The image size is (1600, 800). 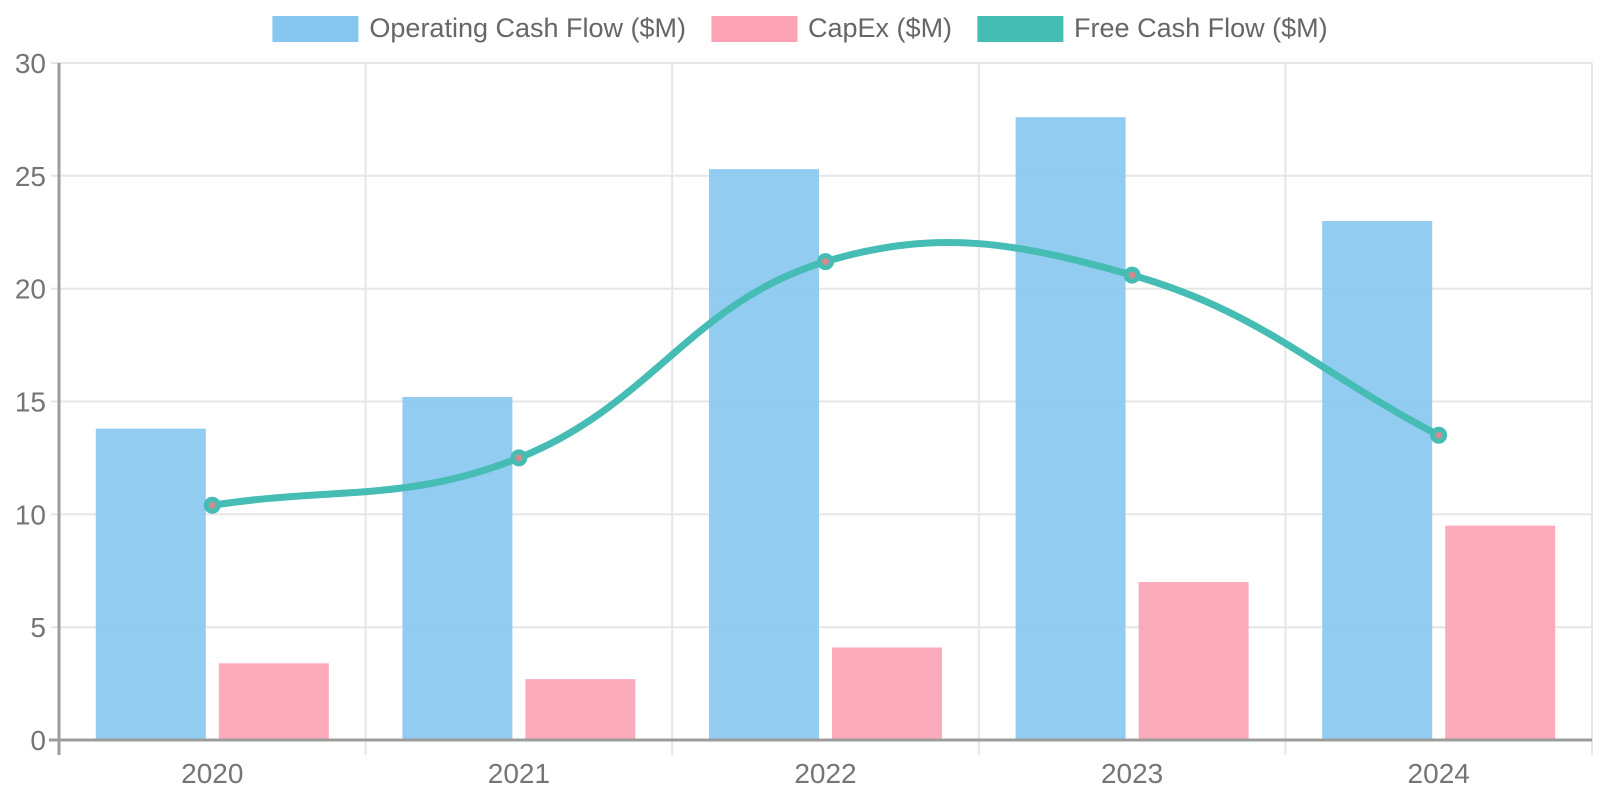 I want to click on bar-capex-2023, so click(x=1193, y=661).